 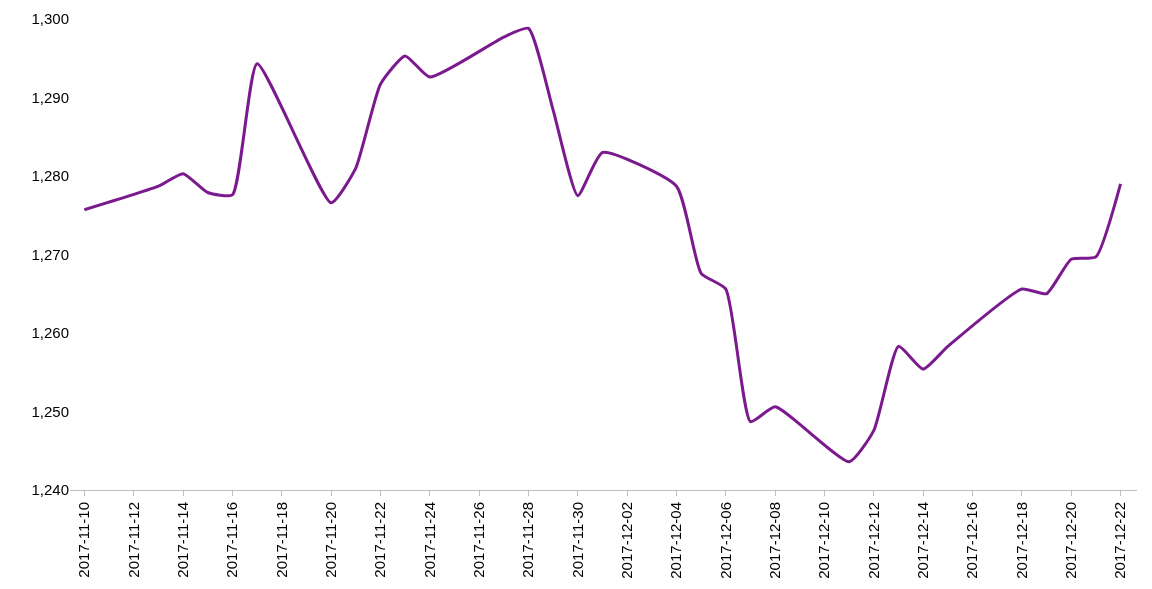 I want to click on x-tick-label: 2017-12-14, so click(x=923, y=540).